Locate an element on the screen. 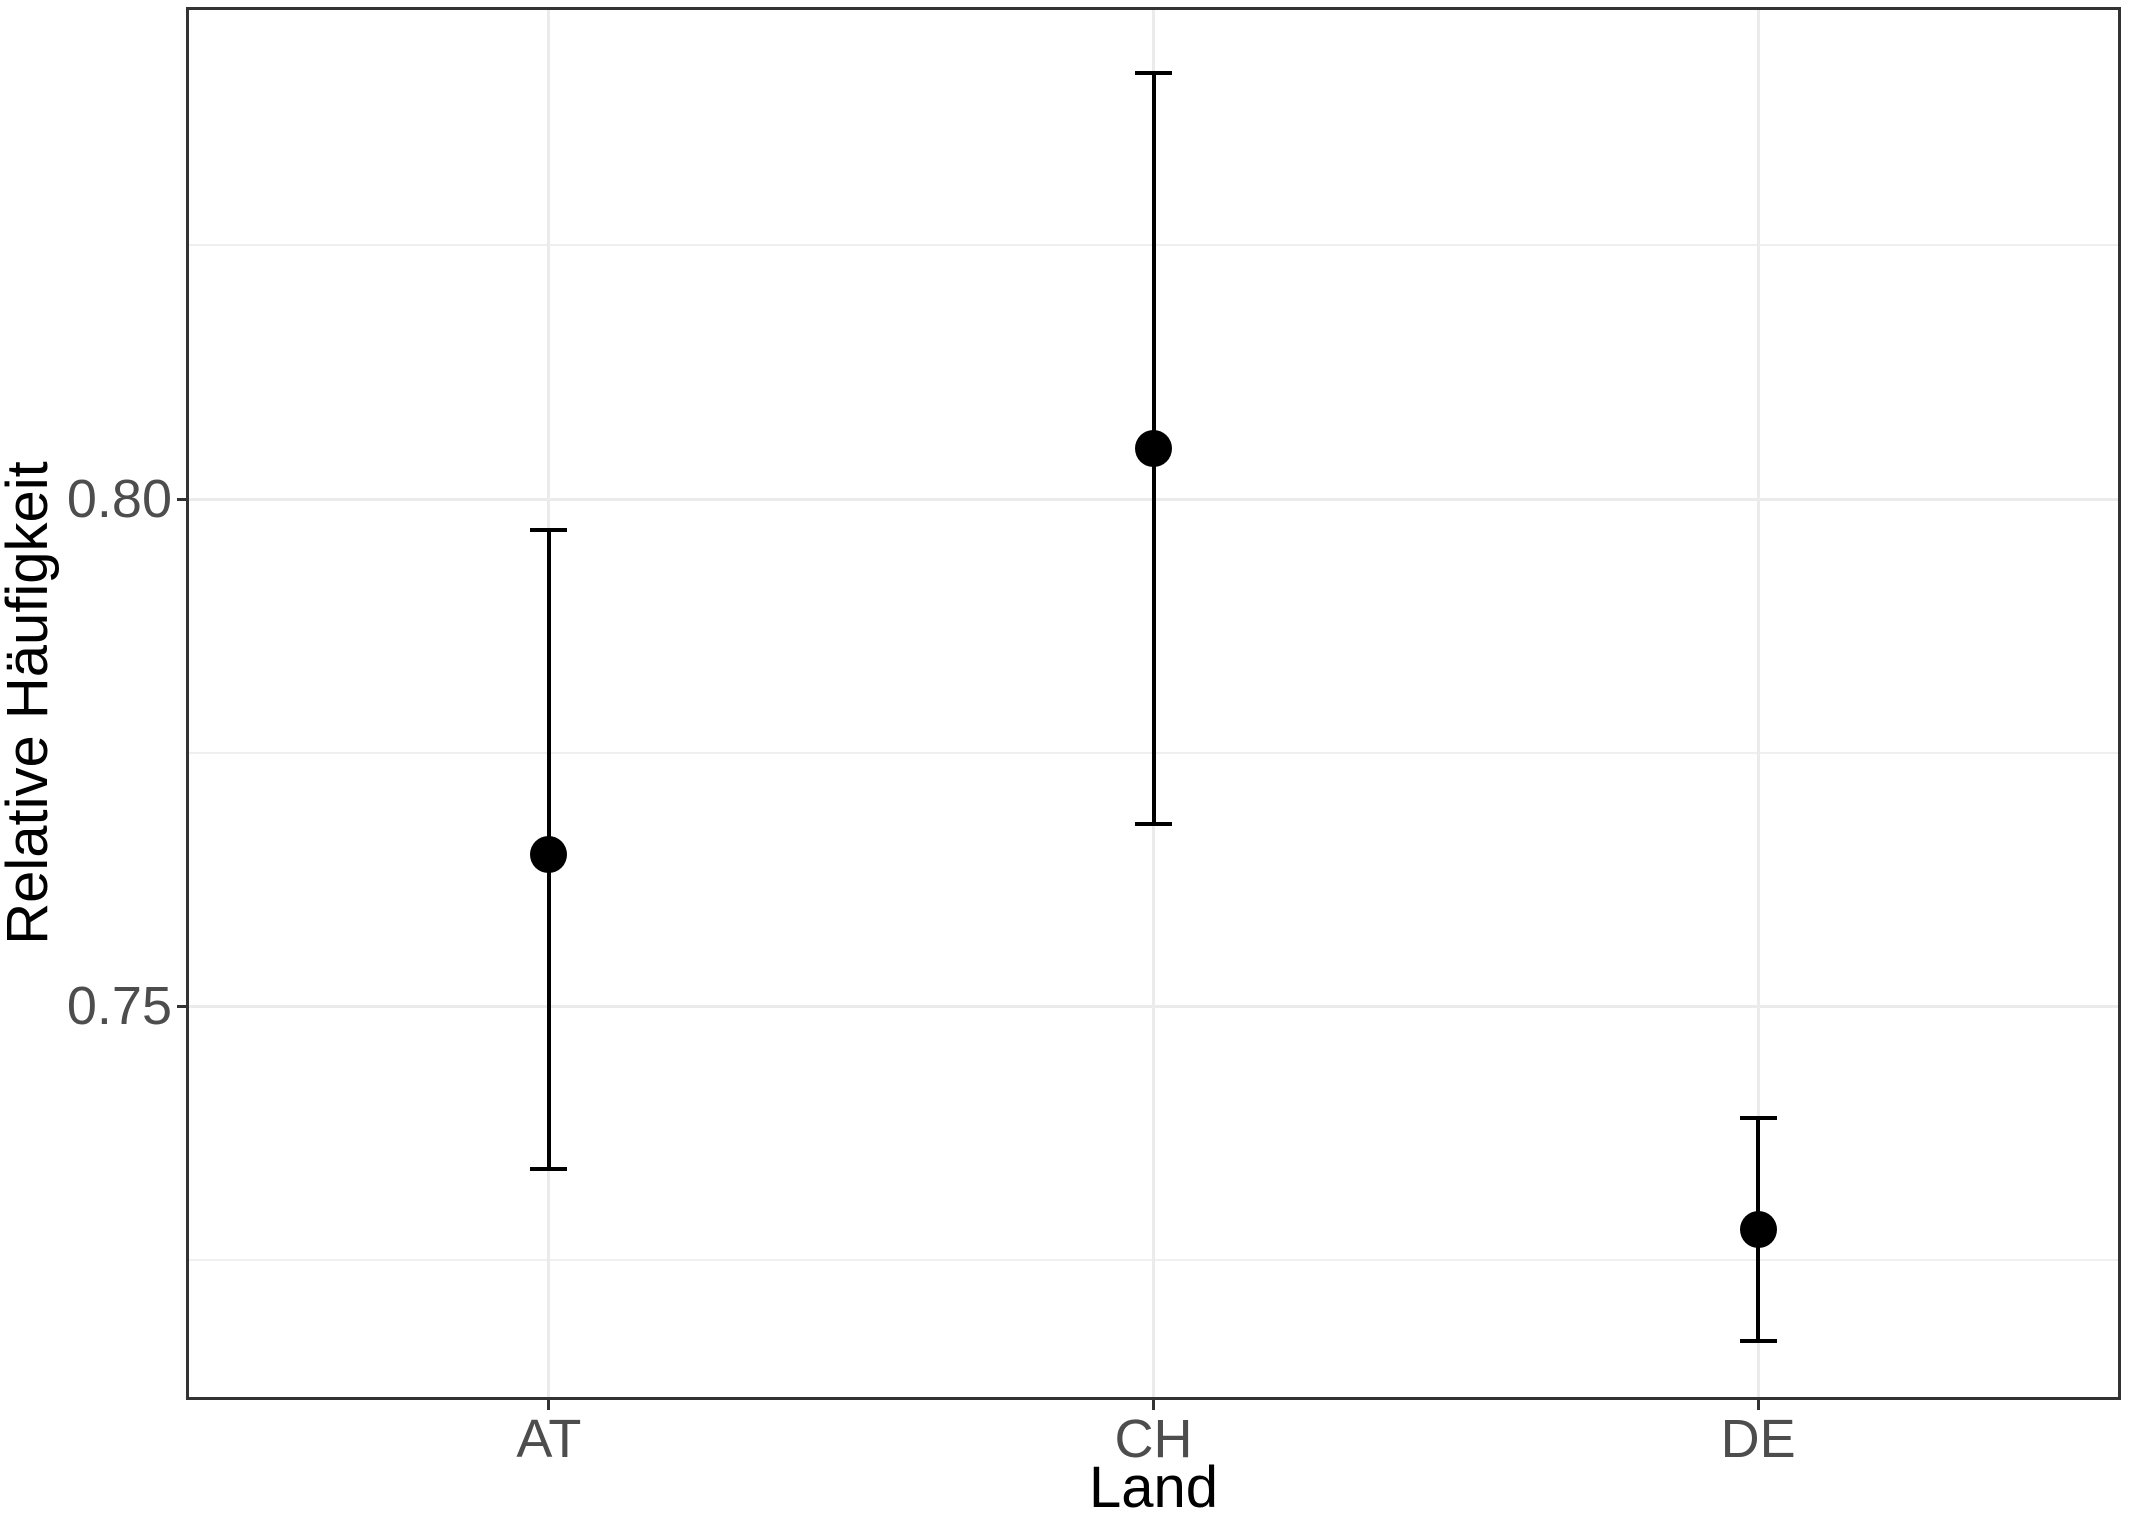 The image size is (2130, 1520). error-bar-cap-top-AT is located at coordinates (549, 529).